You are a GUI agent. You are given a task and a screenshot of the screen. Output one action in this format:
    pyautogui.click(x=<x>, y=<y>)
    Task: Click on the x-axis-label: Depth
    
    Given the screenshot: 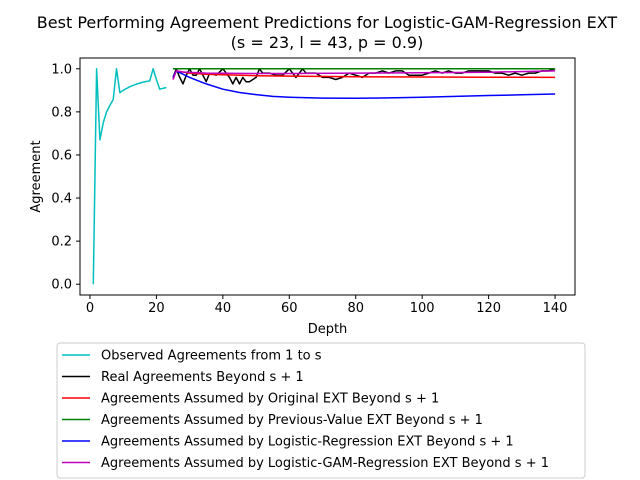 What is the action you would take?
    pyautogui.click(x=328, y=329)
    